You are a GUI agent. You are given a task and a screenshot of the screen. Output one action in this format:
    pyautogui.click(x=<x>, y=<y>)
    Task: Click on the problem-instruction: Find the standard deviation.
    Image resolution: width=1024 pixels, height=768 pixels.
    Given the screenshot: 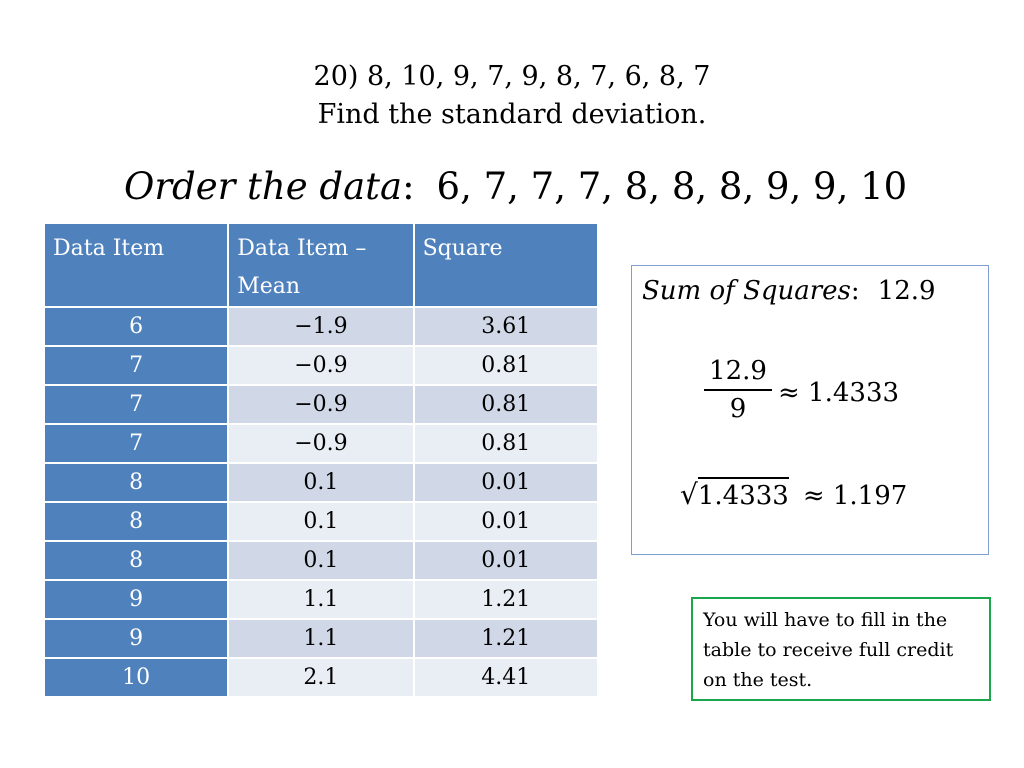 What is the action you would take?
    pyautogui.click(x=512, y=114)
    